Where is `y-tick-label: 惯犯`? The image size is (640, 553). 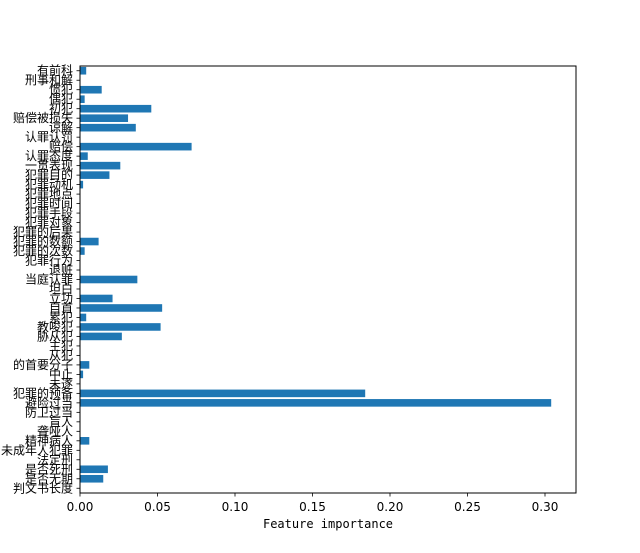 y-tick-label: 惯犯 is located at coordinates (61, 89).